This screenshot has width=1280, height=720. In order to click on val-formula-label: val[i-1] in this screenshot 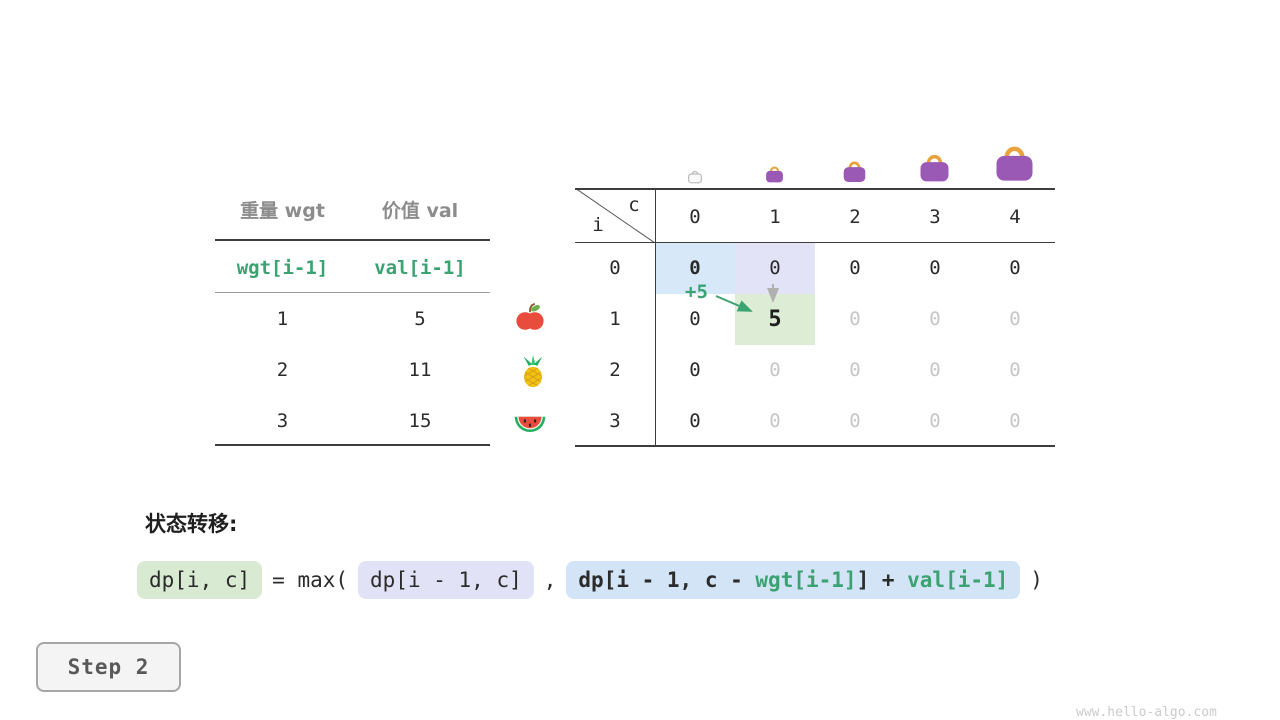, I will do `click(420, 268)`.